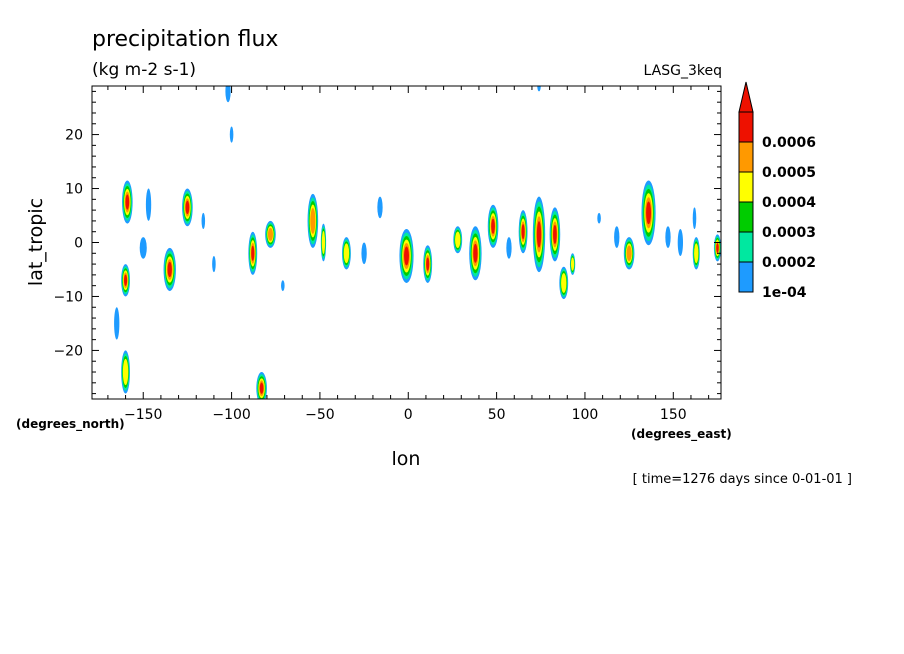 The image size is (904, 654). What do you see at coordinates (406, 459) in the screenshot?
I see `x-axis-title: lon` at bounding box center [406, 459].